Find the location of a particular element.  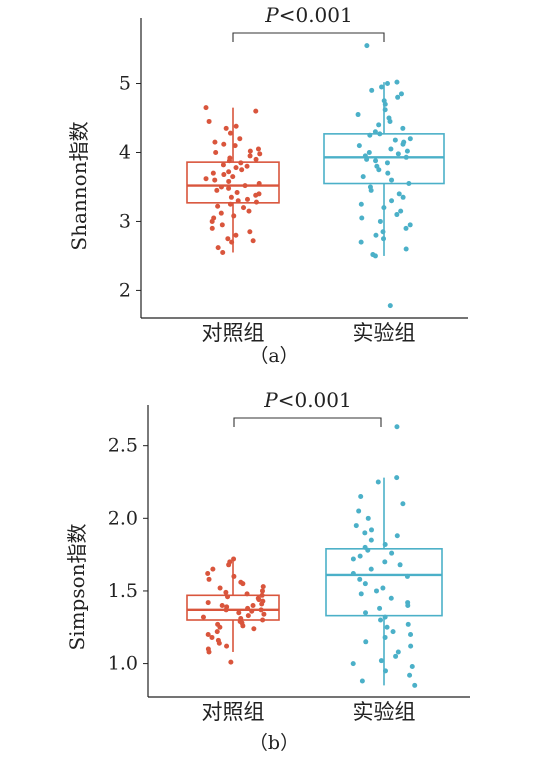

panel-label: （b） is located at coordinates (274, 743).